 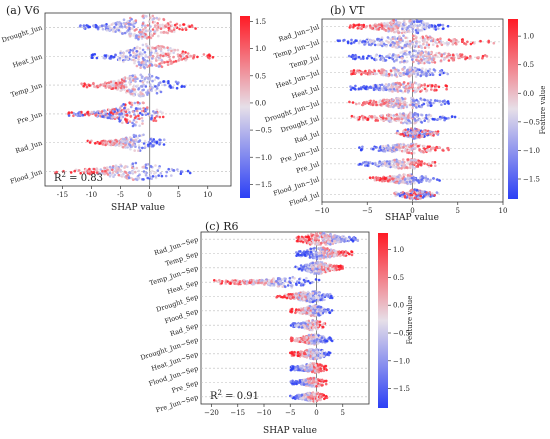 What do you see at coordinates (412, 218) in the screenshot?
I see `panel-b-xlabel: SHAP value` at bounding box center [412, 218].